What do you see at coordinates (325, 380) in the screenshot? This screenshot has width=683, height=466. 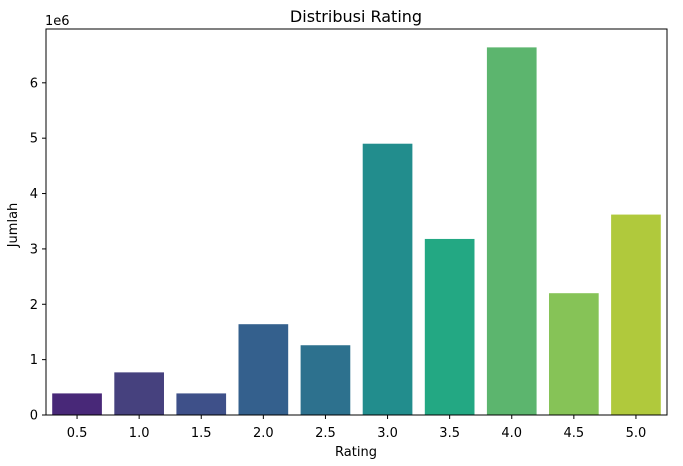 I see `bar-2.5` at bounding box center [325, 380].